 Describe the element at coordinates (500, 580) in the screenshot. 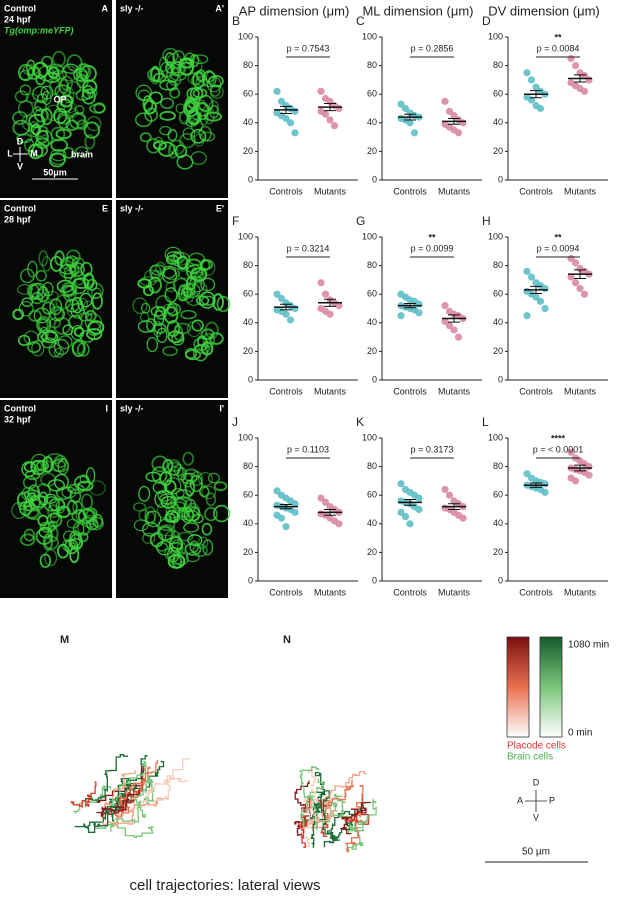

I see `y-tick-label: 0` at that location.